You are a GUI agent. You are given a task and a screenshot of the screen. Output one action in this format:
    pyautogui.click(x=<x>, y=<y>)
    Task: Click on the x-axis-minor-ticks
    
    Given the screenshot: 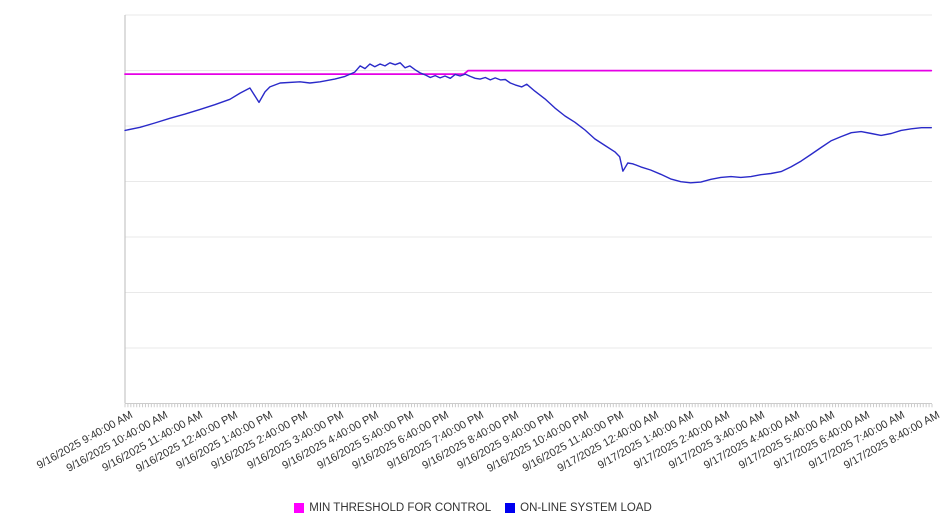 What is the action you would take?
    pyautogui.click(x=528, y=406)
    